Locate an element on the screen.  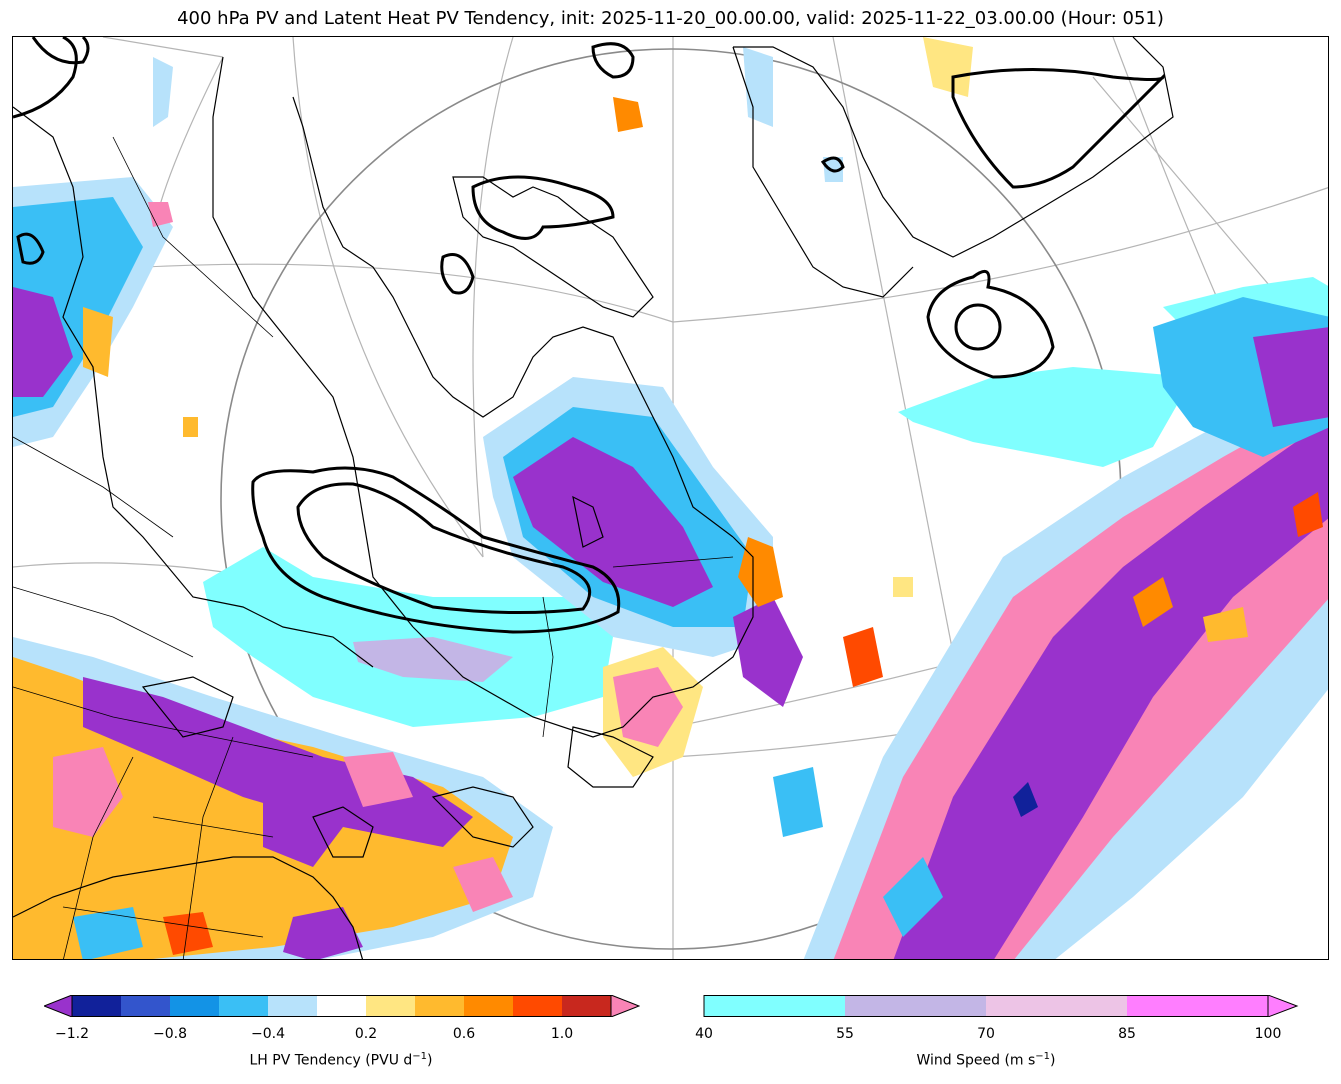
lh-tick-label: 0.2 is located at coordinates (366, 1034).